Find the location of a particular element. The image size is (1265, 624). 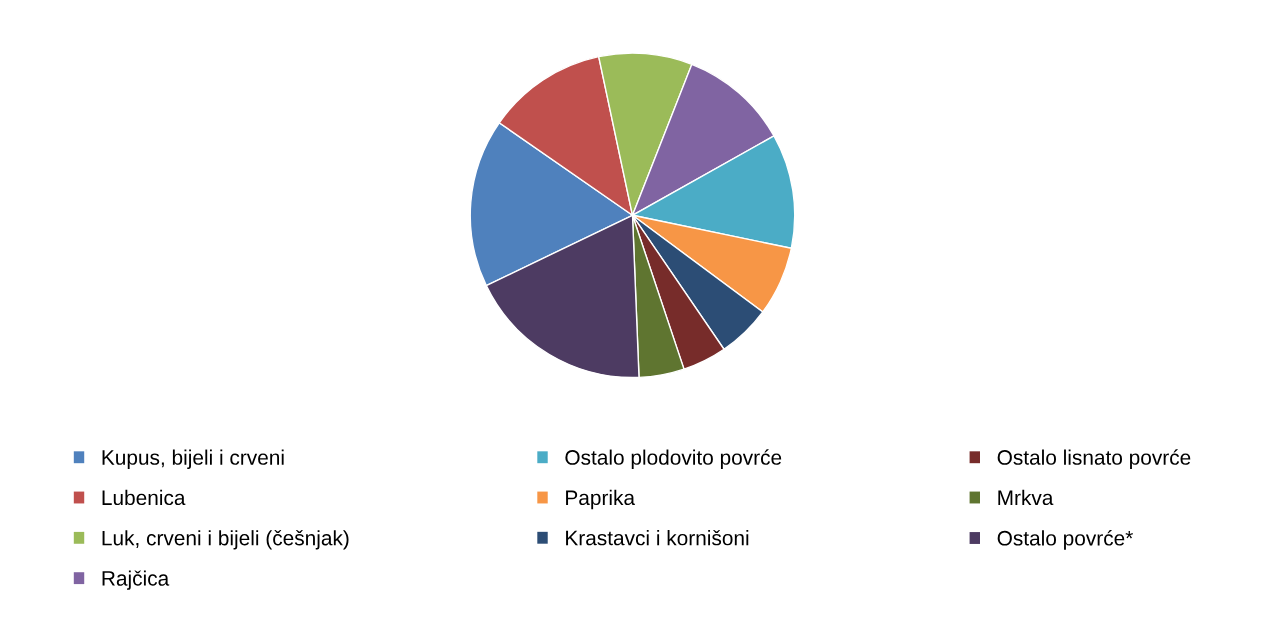

legend-label: Paprika is located at coordinates (601, 499).